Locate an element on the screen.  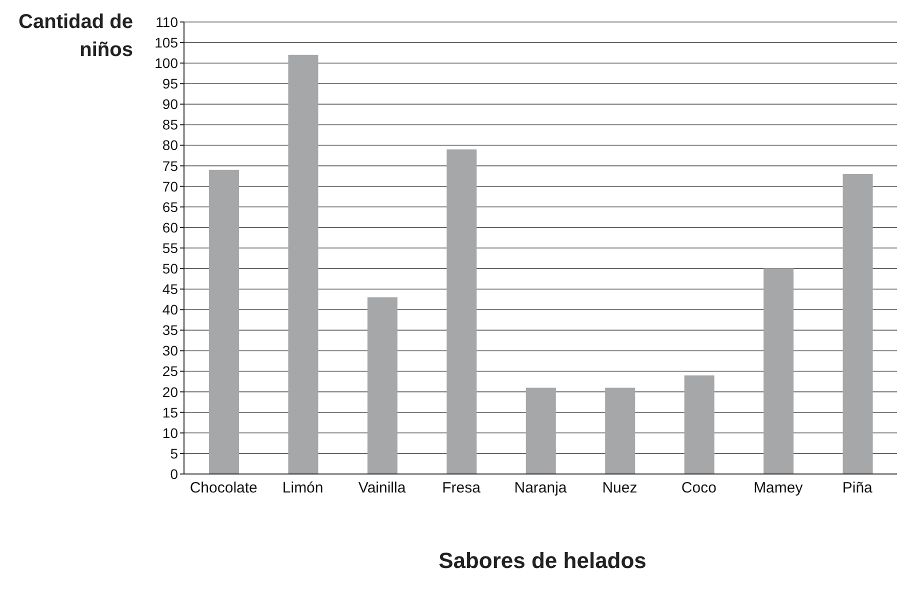
y-tick-label: 15 is located at coordinates (170, 412).